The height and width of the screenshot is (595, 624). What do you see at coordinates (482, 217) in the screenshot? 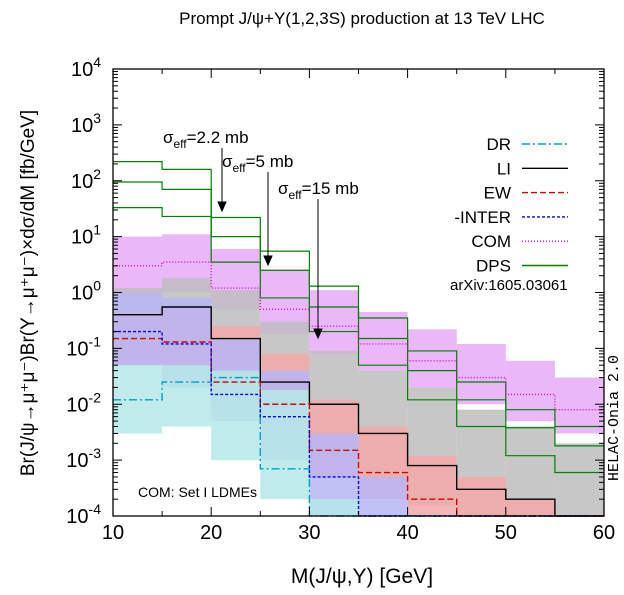
I see `legend-label-inter: -INTER` at bounding box center [482, 217].